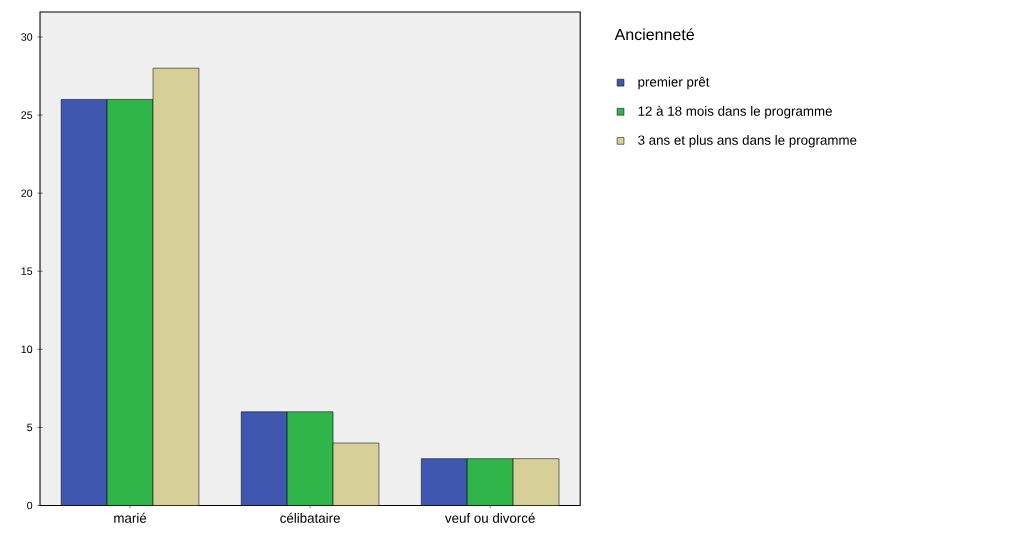 Image resolution: width=1015 pixels, height=538 pixels. Describe the element at coordinates (310, 518) in the screenshot. I see `x-tick-label: célibataire` at that location.